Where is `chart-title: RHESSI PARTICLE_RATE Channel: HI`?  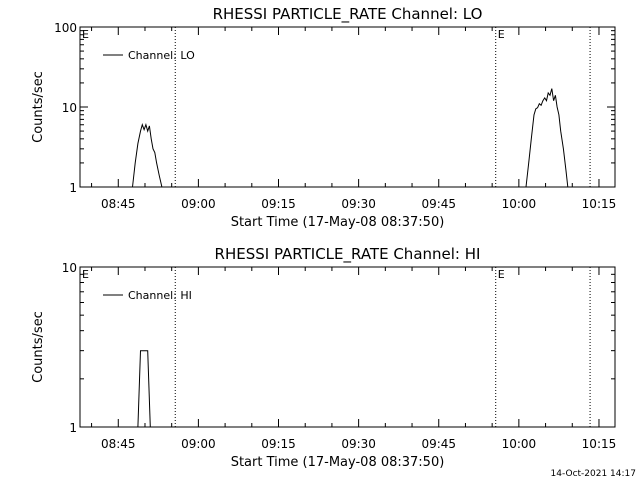
chart-title: RHESSI PARTICLE_RATE Channel: HI is located at coordinates (348, 254).